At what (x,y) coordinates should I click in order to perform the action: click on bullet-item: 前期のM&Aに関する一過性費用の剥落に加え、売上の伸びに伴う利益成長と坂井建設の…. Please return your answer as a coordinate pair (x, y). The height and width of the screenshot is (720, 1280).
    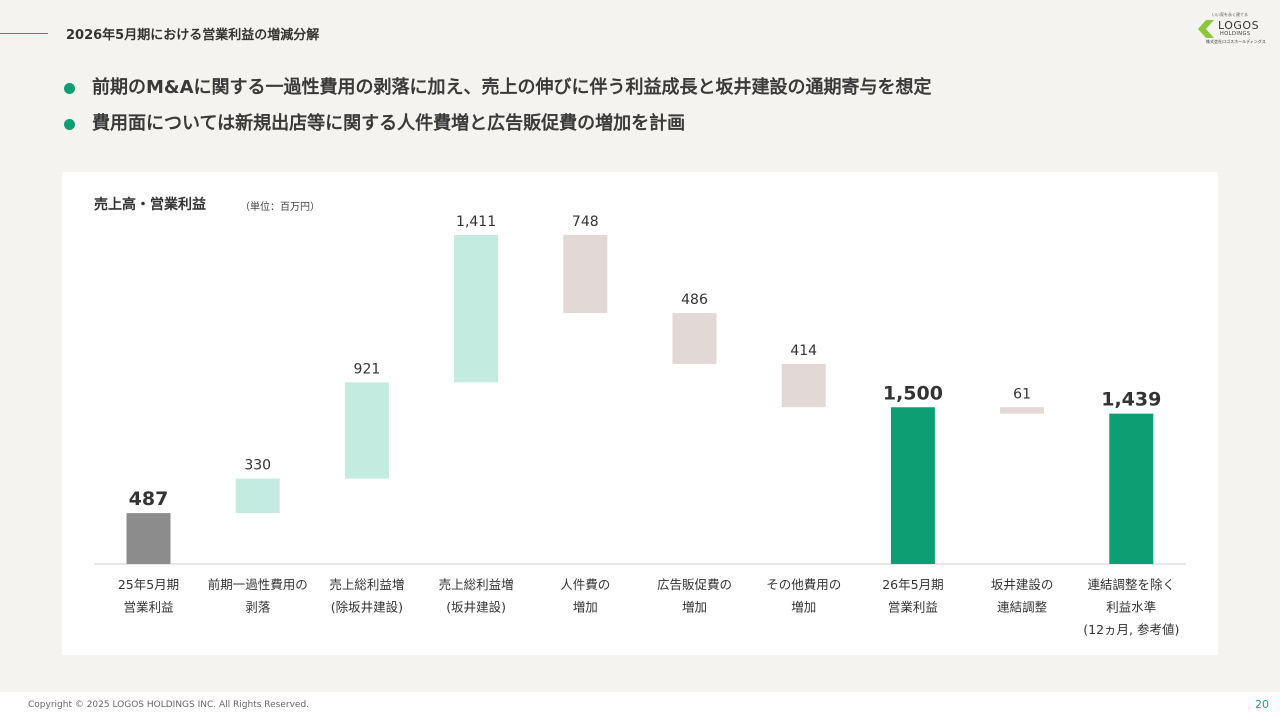
    Looking at the image, I should click on (498, 93).